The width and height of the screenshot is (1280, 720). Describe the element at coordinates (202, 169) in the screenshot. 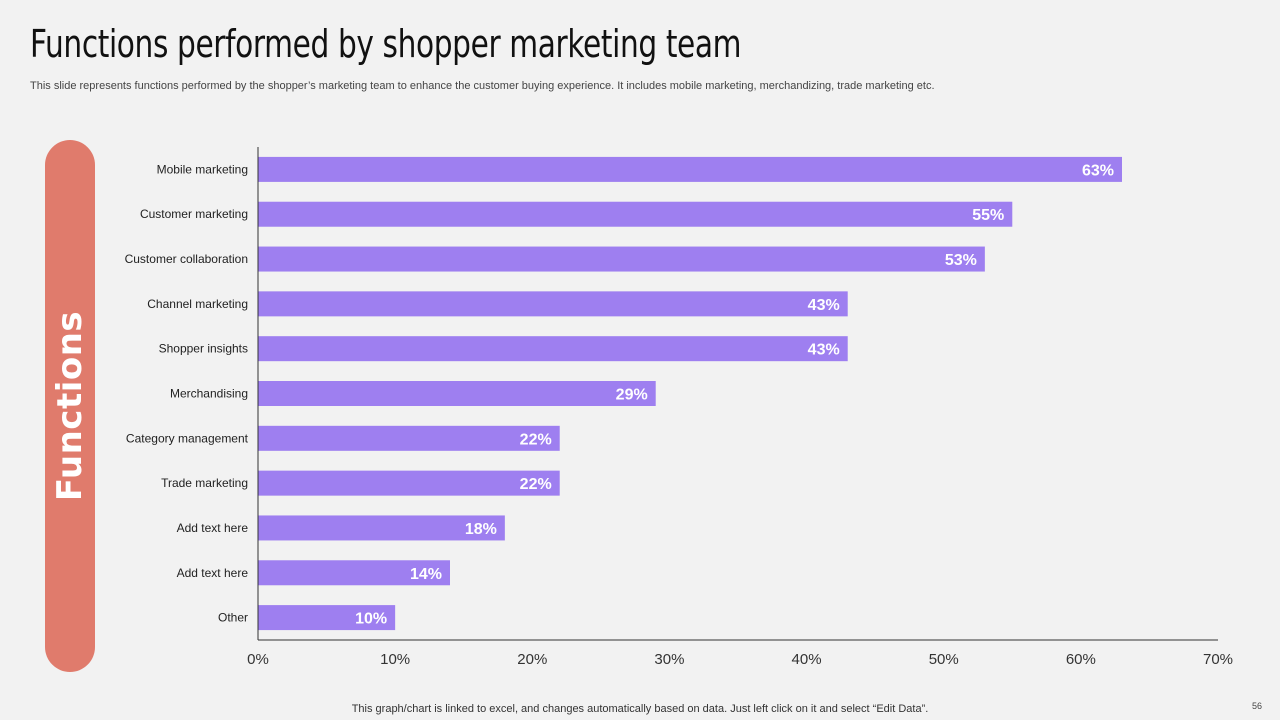

I see `category-label: Mobile marketing` at that location.